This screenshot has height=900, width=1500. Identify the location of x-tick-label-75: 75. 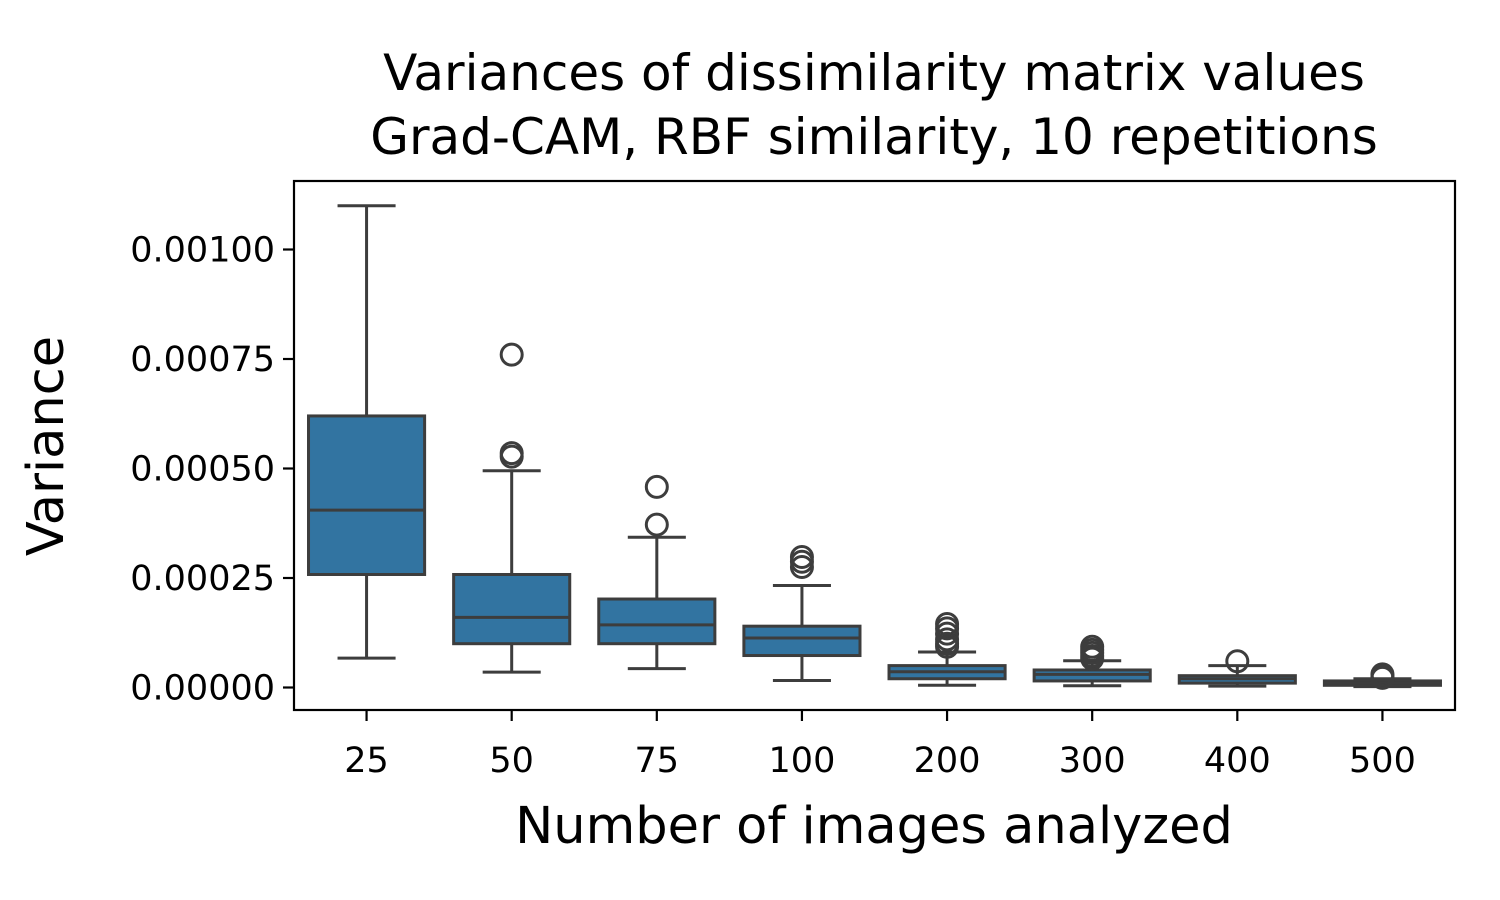
(657, 761).